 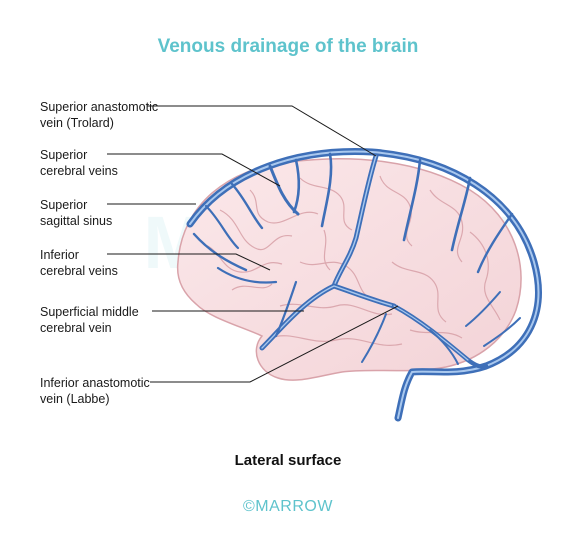 I want to click on label-inferior-cerebral-veins: Inferior cerebral veins, so click(x=79, y=263).